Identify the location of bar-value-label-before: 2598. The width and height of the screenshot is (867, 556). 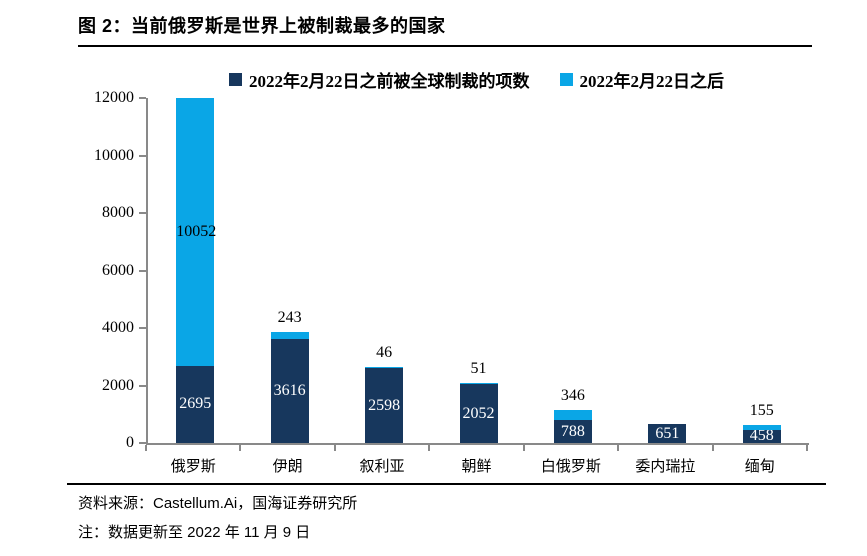
(384, 405).